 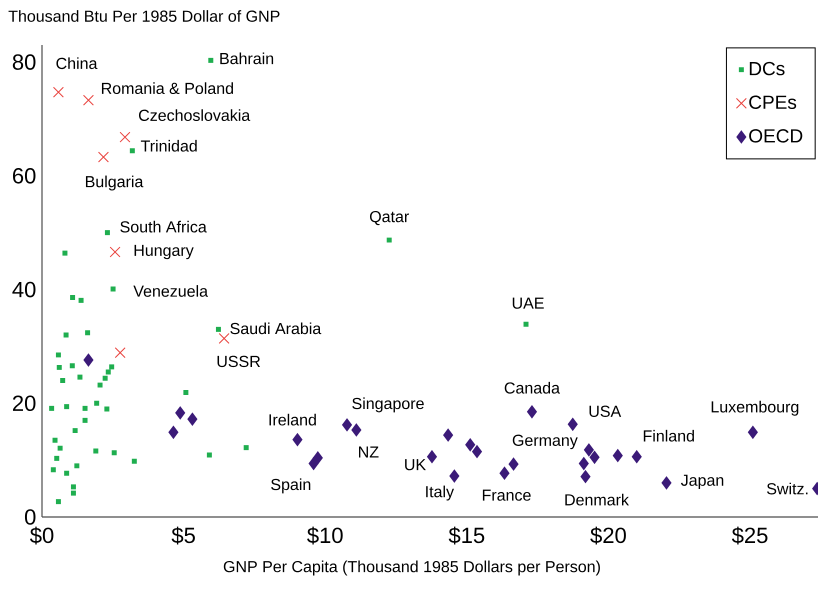 I want to click on annotation: France, so click(x=506, y=495).